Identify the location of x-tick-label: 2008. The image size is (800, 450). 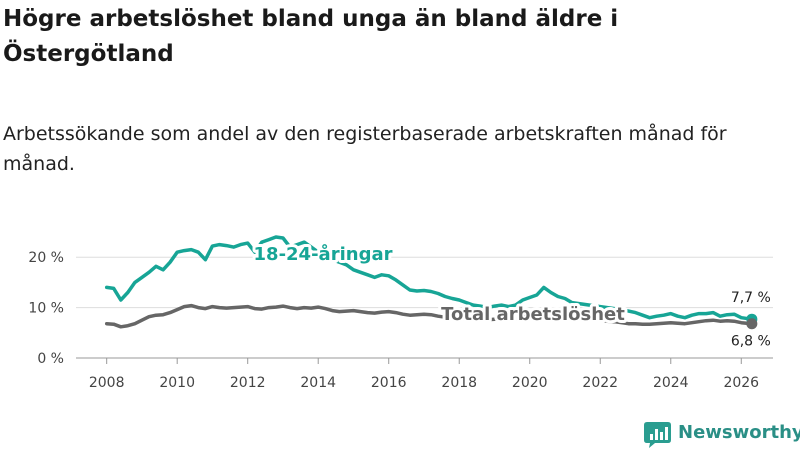
(107, 383).